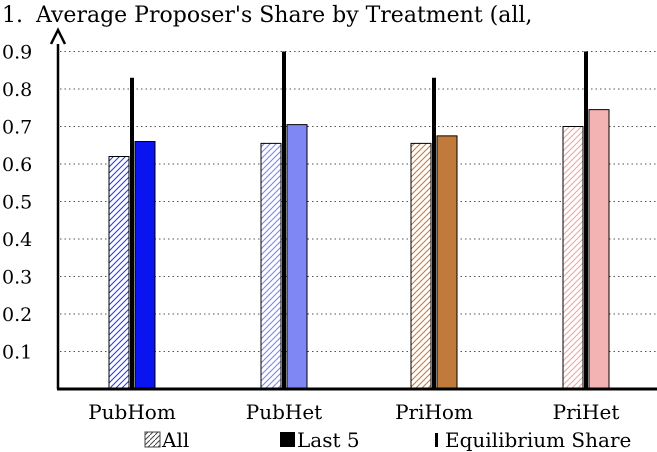 The height and width of the screenshot is (452, 657). What do you see at coordinates (17, 278) in the screenshot?
I see `y-tick-label: 0.3` at bounding box center [17, 278].